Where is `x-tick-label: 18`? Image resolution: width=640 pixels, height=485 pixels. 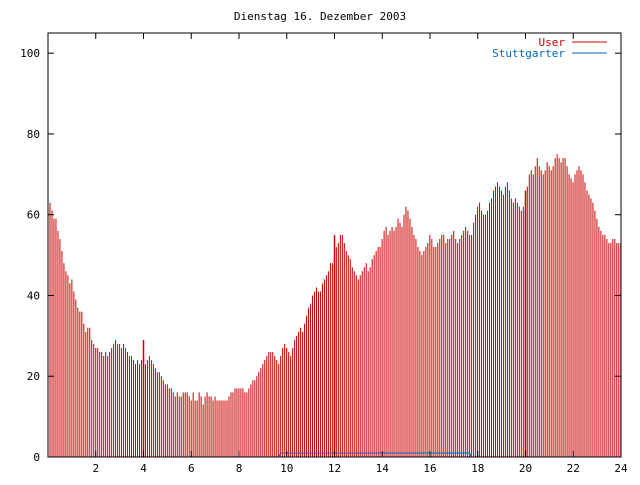 x-tick-label: 18 is located at coordinates (477, 468).